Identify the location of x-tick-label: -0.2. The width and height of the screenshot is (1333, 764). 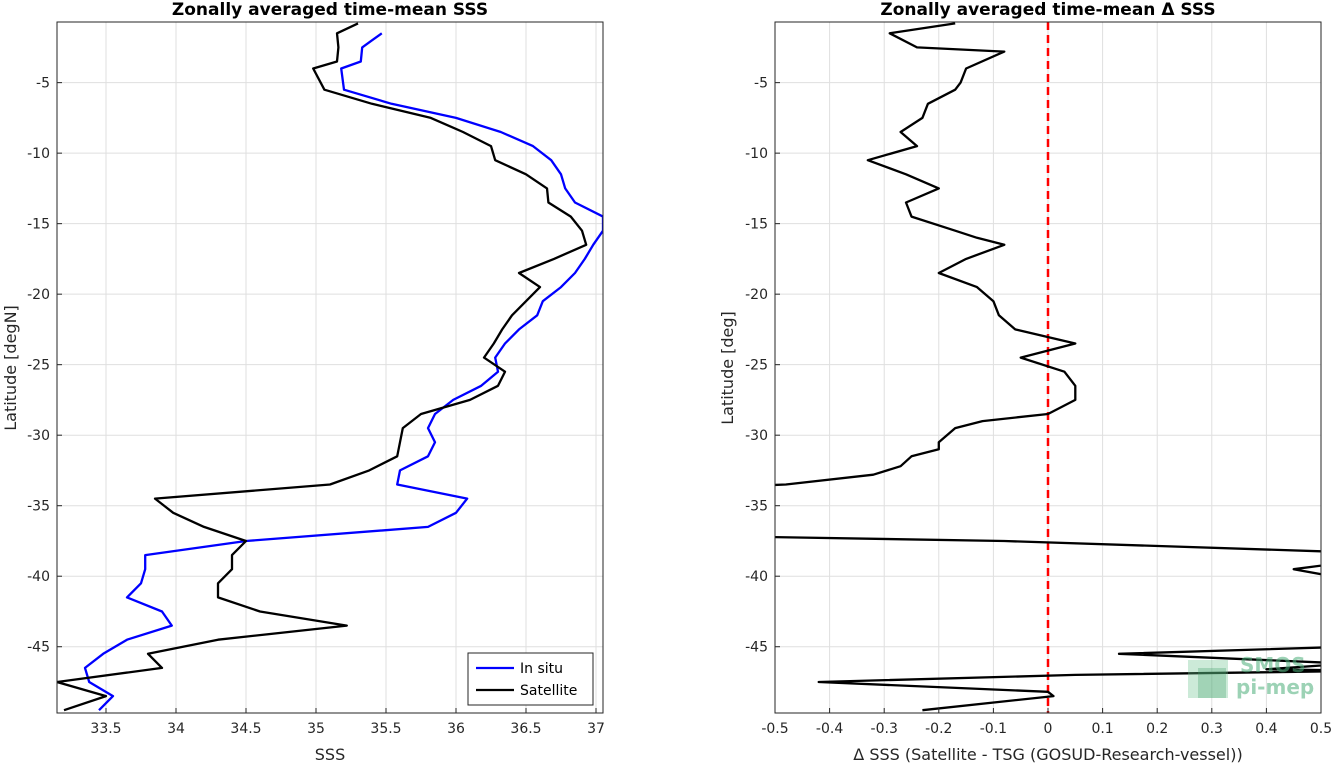
(938, 729).